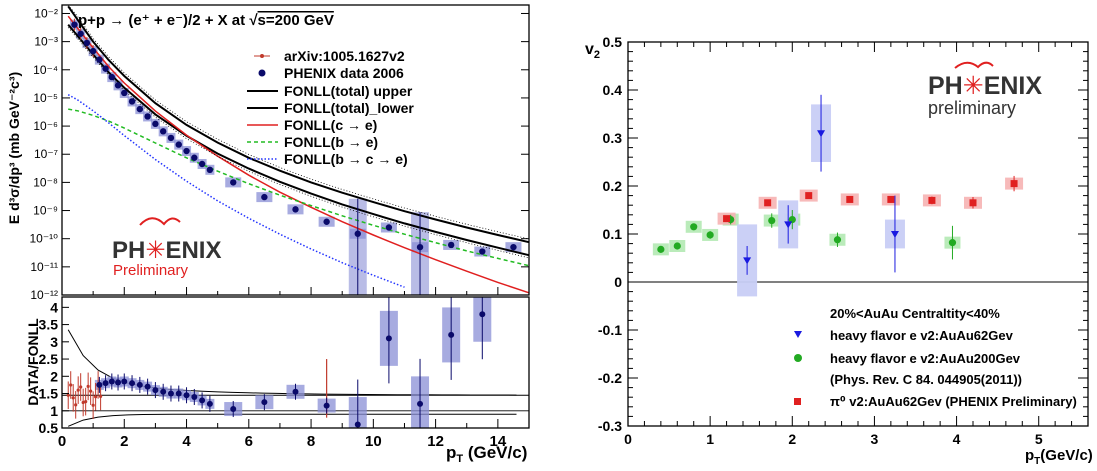 This screenshot has width=1097, height=471. I want to click on legend-item-fonll-b-c-e: FONLL(b → c → e), so click(327, 159).